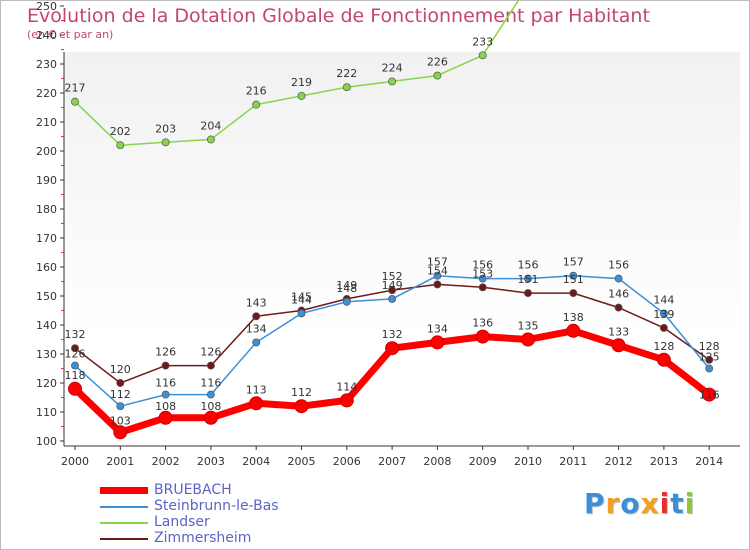 The width and height of the screenshot is (750, 550). Describe the element at coordinates (256, 461) in the screenshot. I see `x-tick-label: 2004` at that location.